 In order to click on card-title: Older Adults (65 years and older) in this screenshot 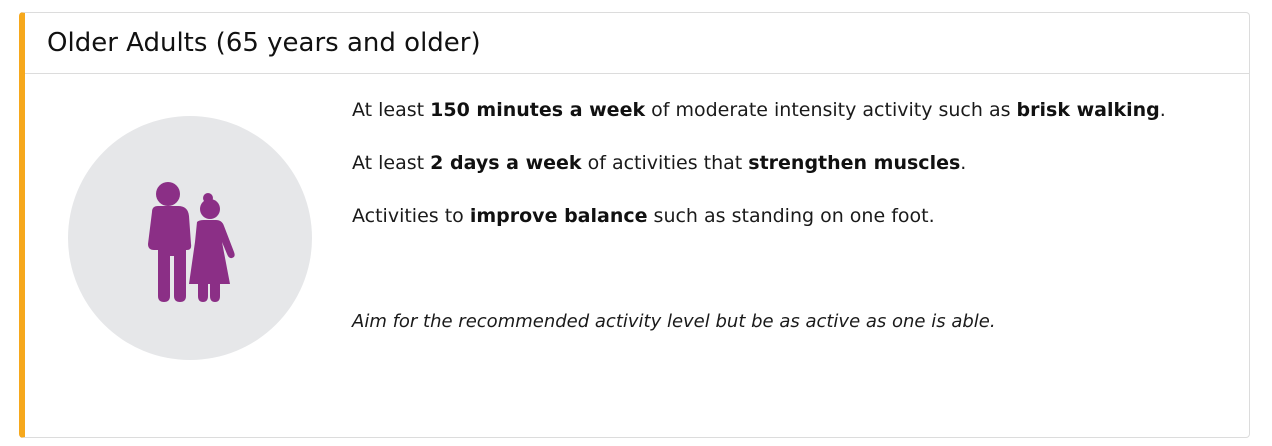, I will do `click(264, 43)`.